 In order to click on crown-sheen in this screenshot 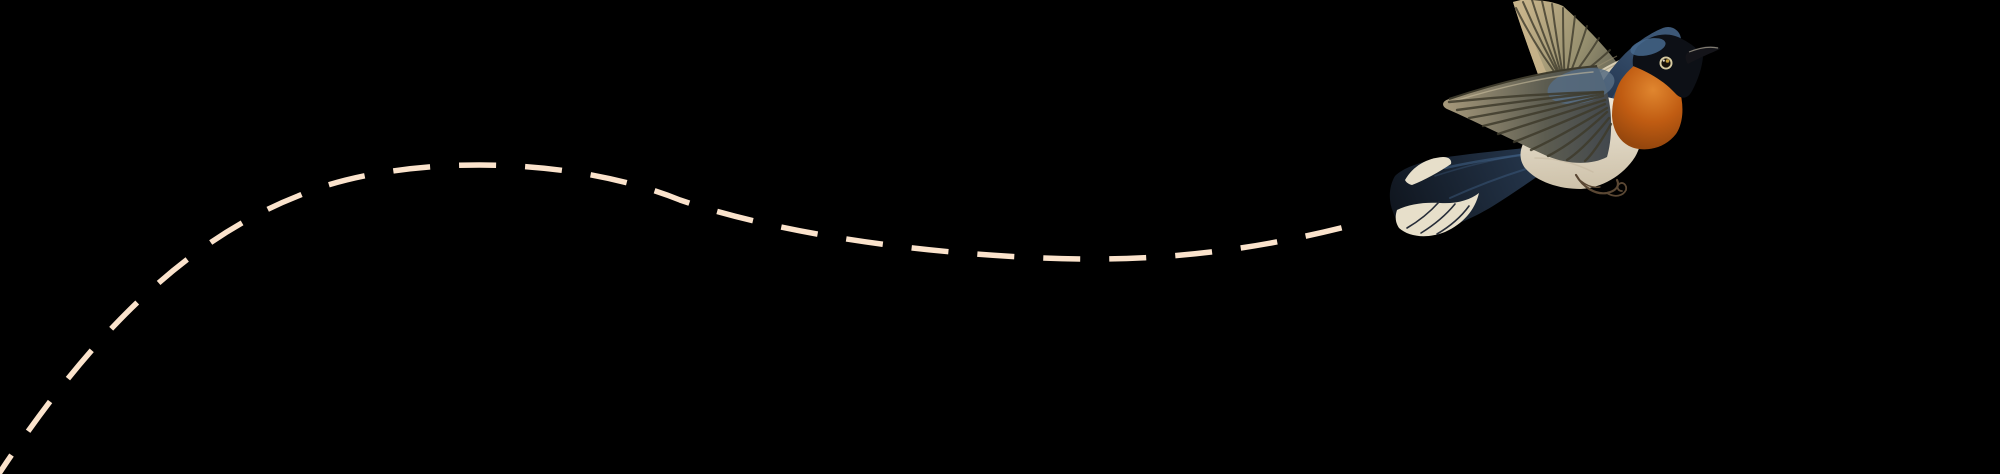, I will do `click(1648, 47)`.